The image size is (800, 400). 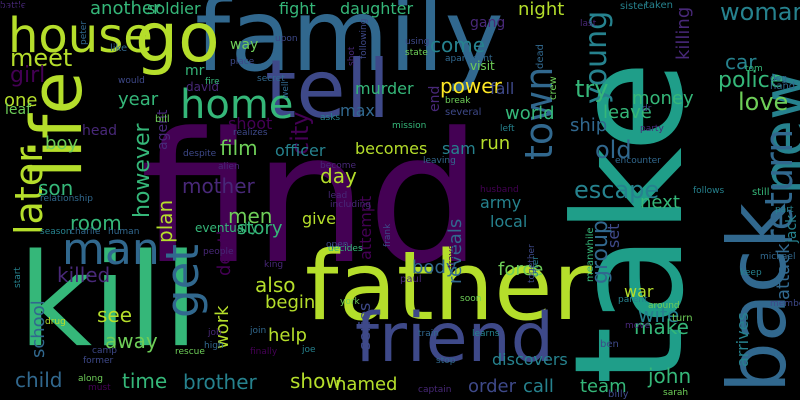 I want to click on word: lead, so click(x=338, y=196).